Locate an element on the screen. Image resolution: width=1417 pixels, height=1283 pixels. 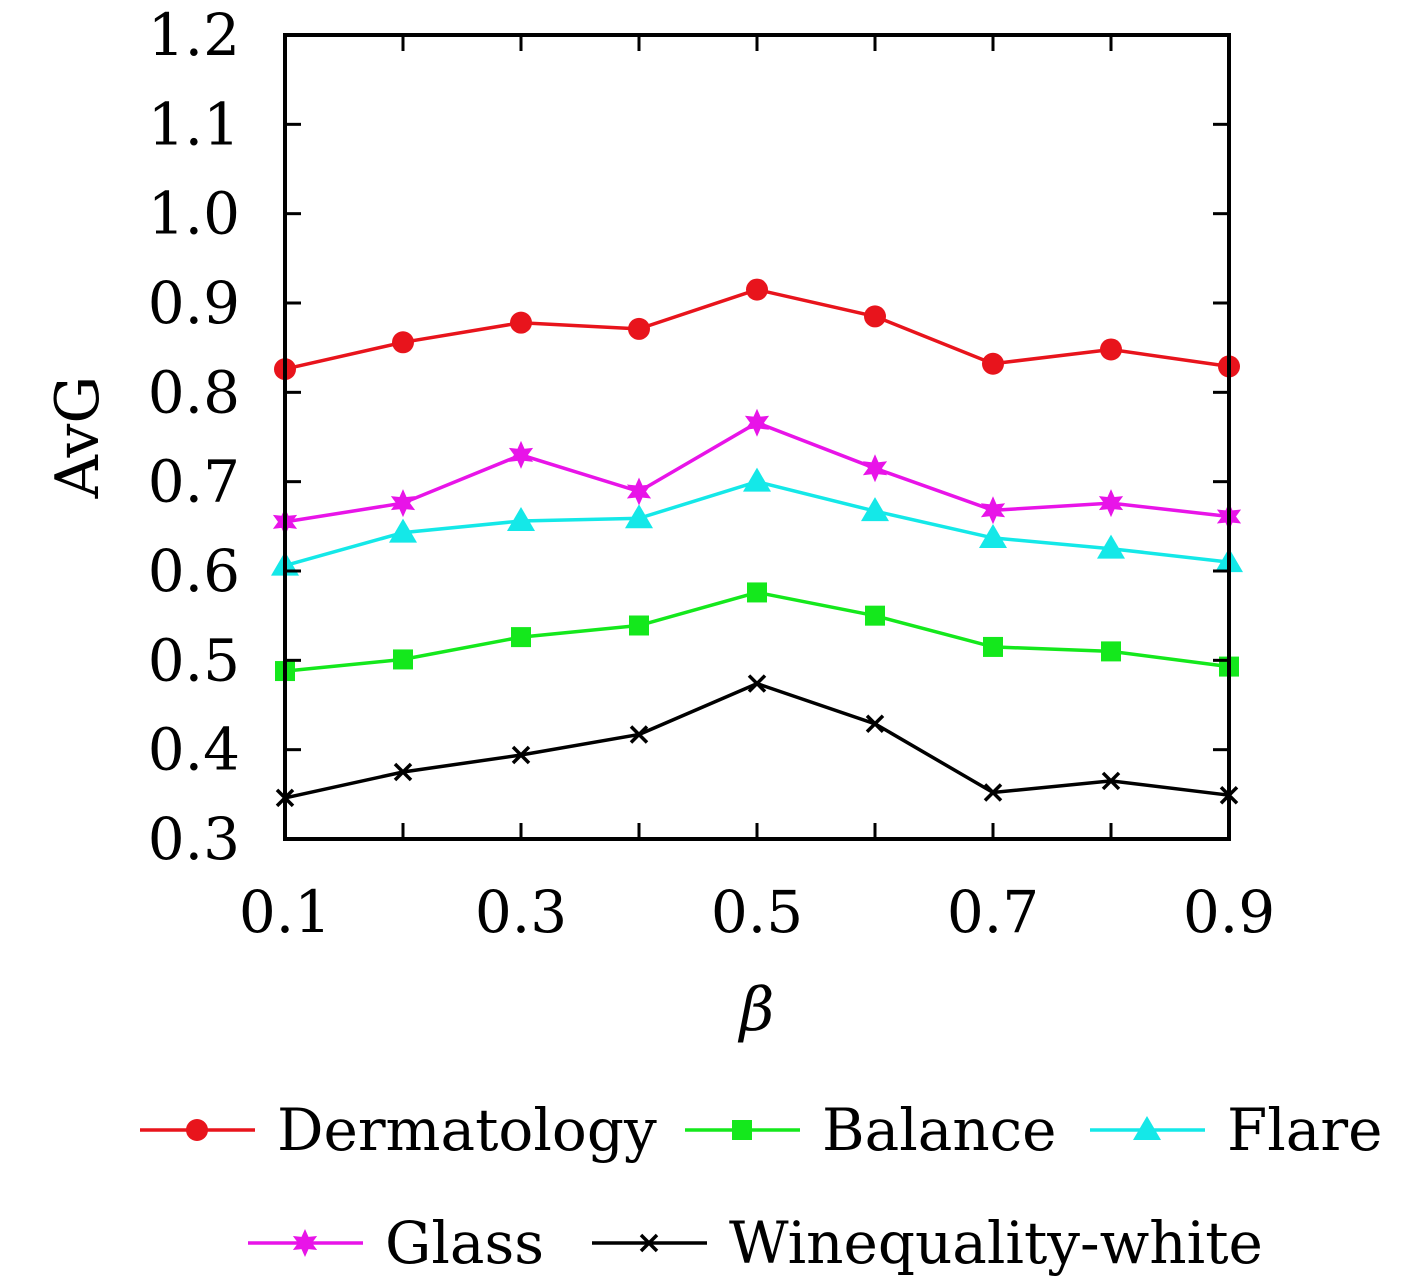
x-axis-title: β is located at coordinates (756, 1010).